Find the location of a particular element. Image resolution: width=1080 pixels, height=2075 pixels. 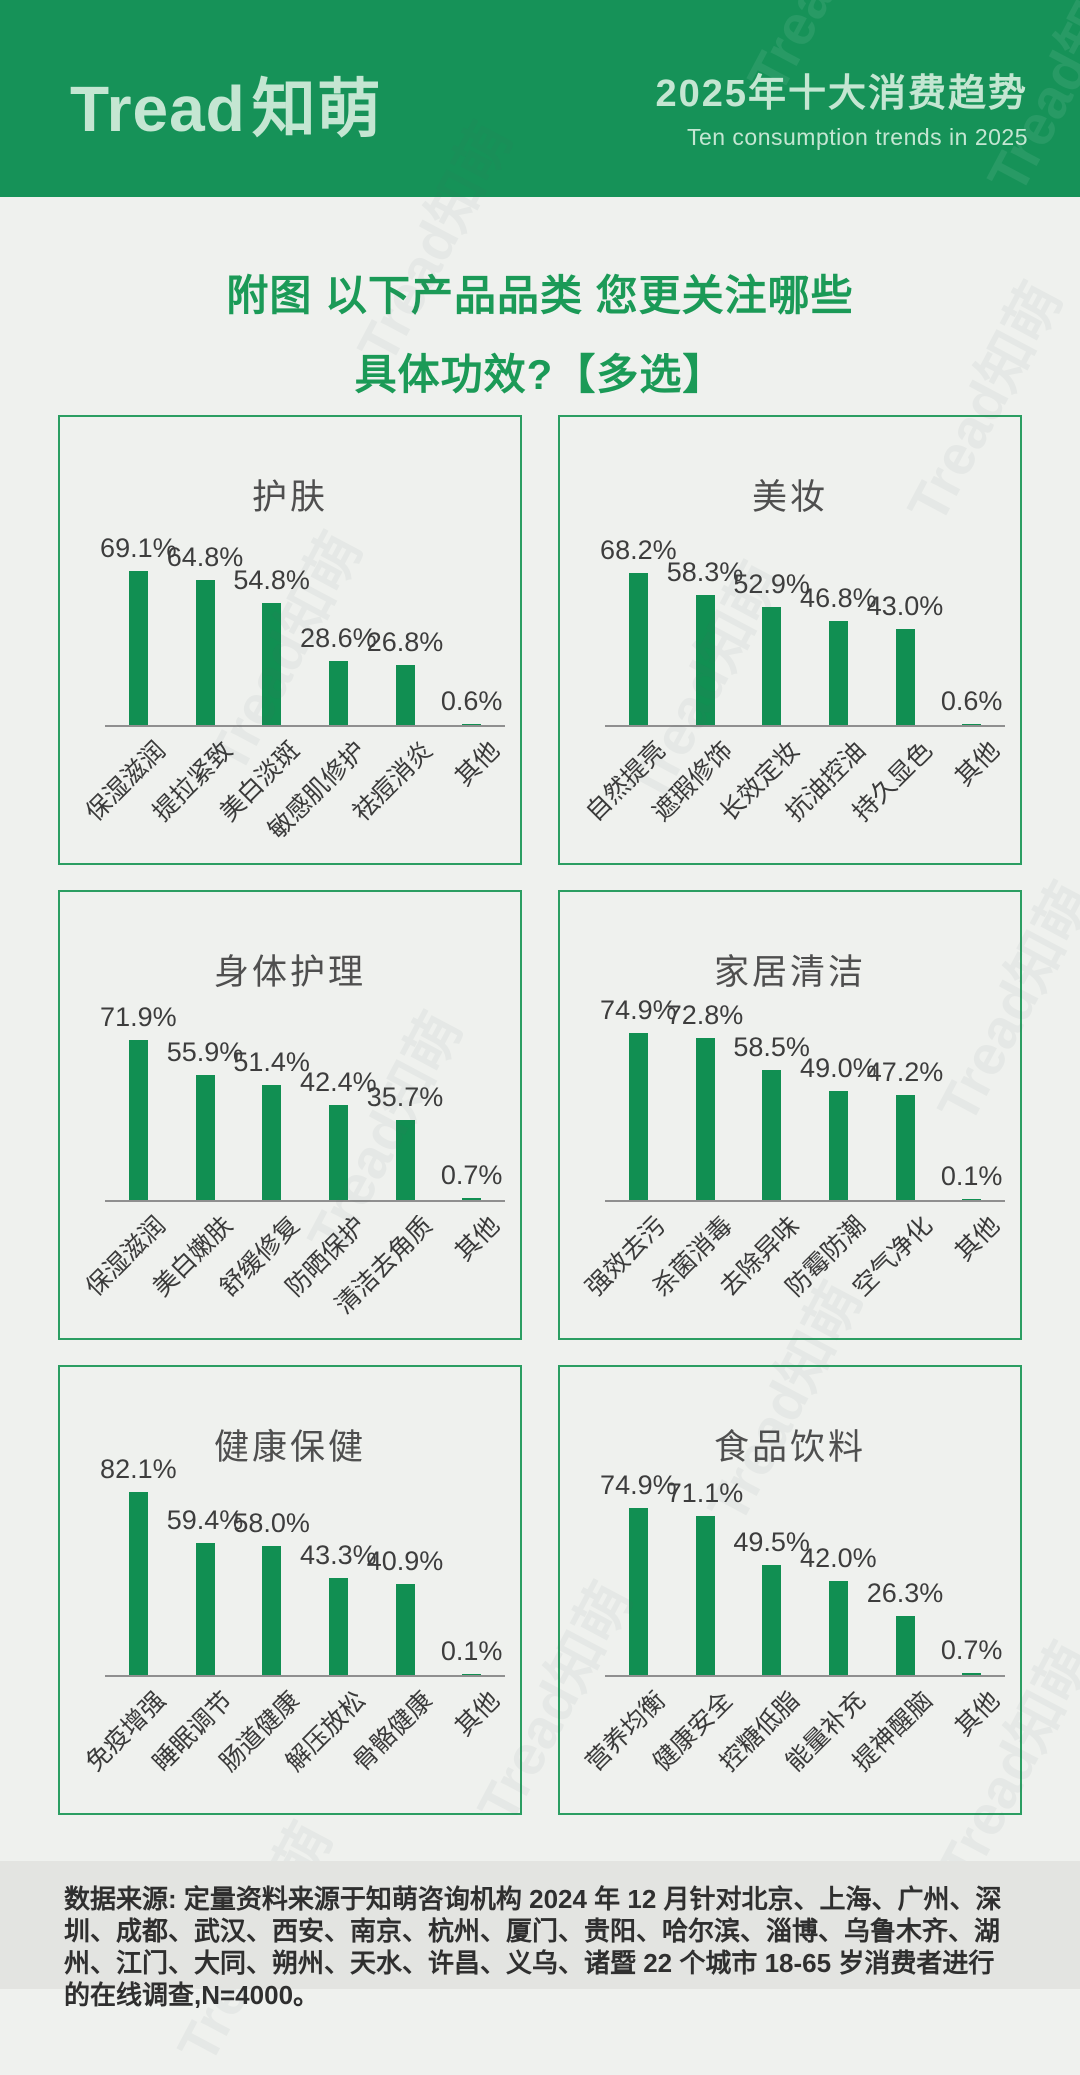

value-label: 54.8% is located at coordinates (271, 579).